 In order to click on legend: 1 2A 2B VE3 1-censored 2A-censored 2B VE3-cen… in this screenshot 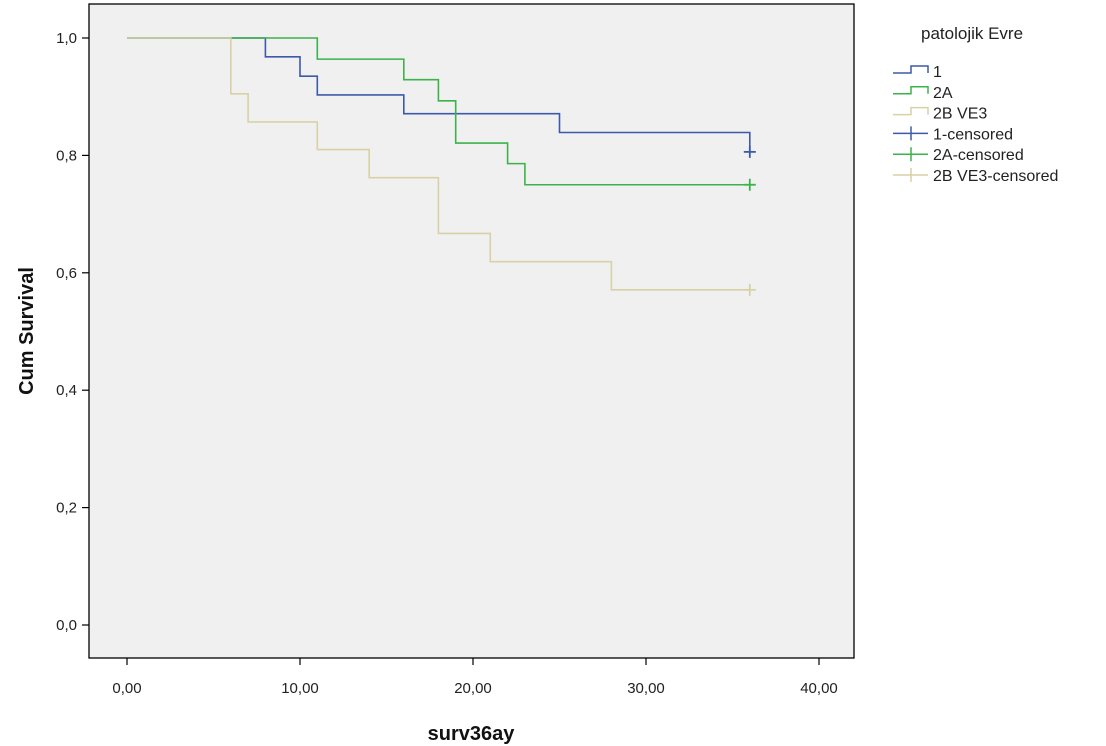, I will do `click(975, 124)`.